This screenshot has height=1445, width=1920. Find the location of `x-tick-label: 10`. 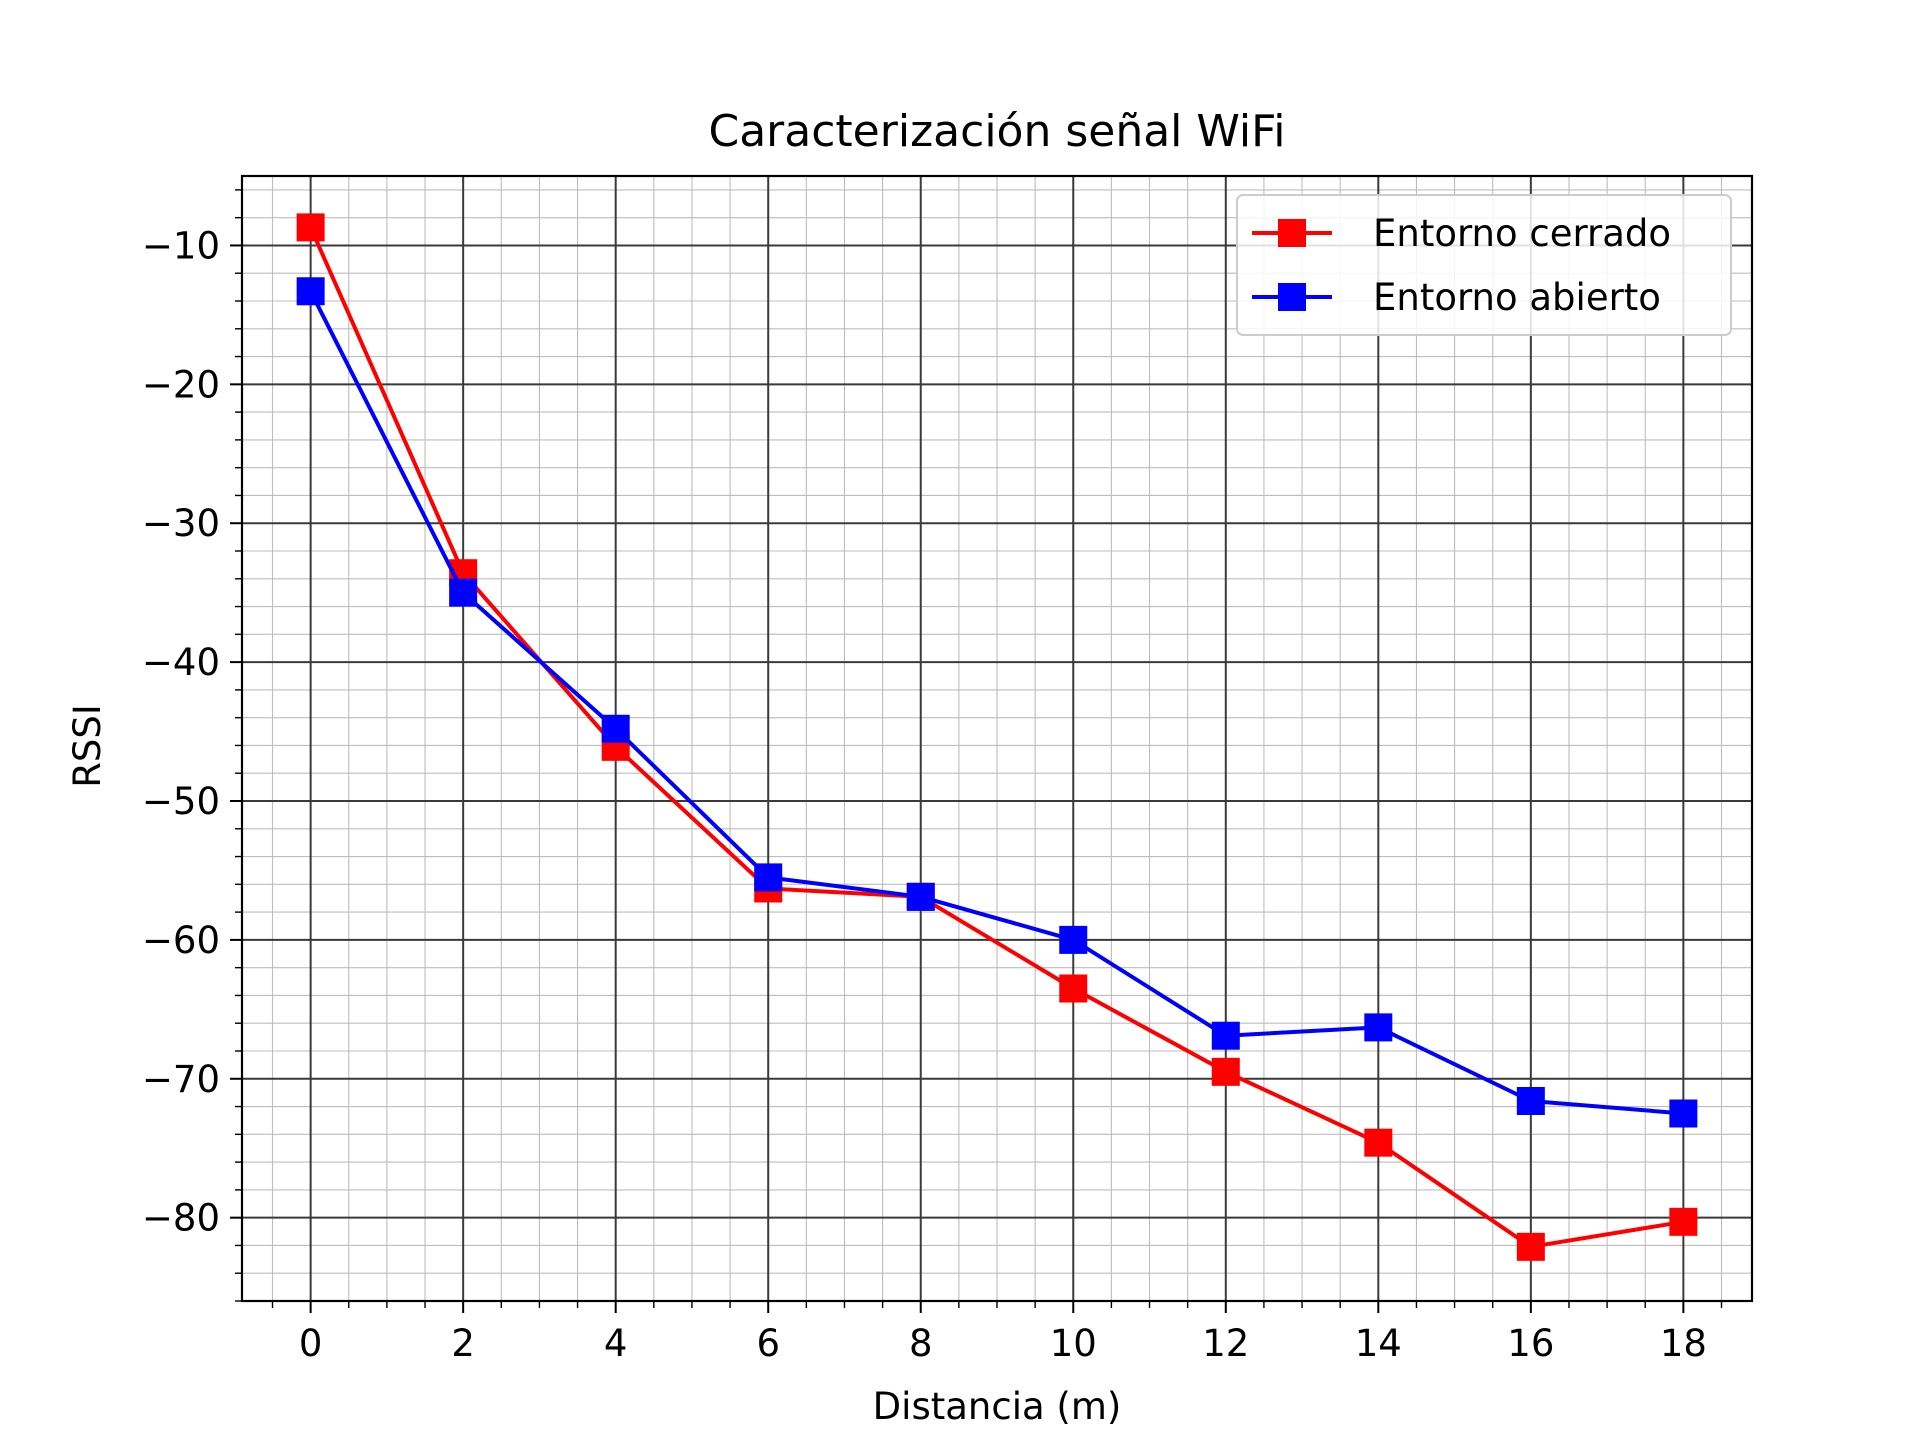

x-tick-label: 10 is located at coordinates (1073, 1343).